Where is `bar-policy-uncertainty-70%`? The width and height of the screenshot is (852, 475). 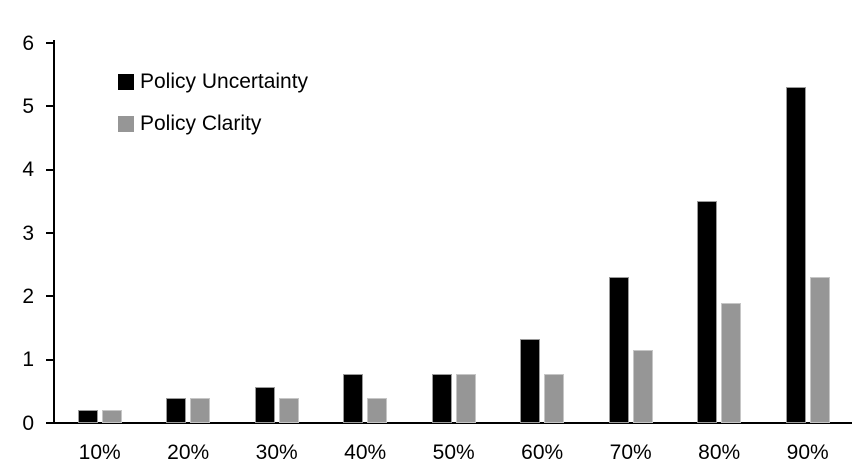
bar-policy-uncertainty-70% is located at coordinates (618, 350).